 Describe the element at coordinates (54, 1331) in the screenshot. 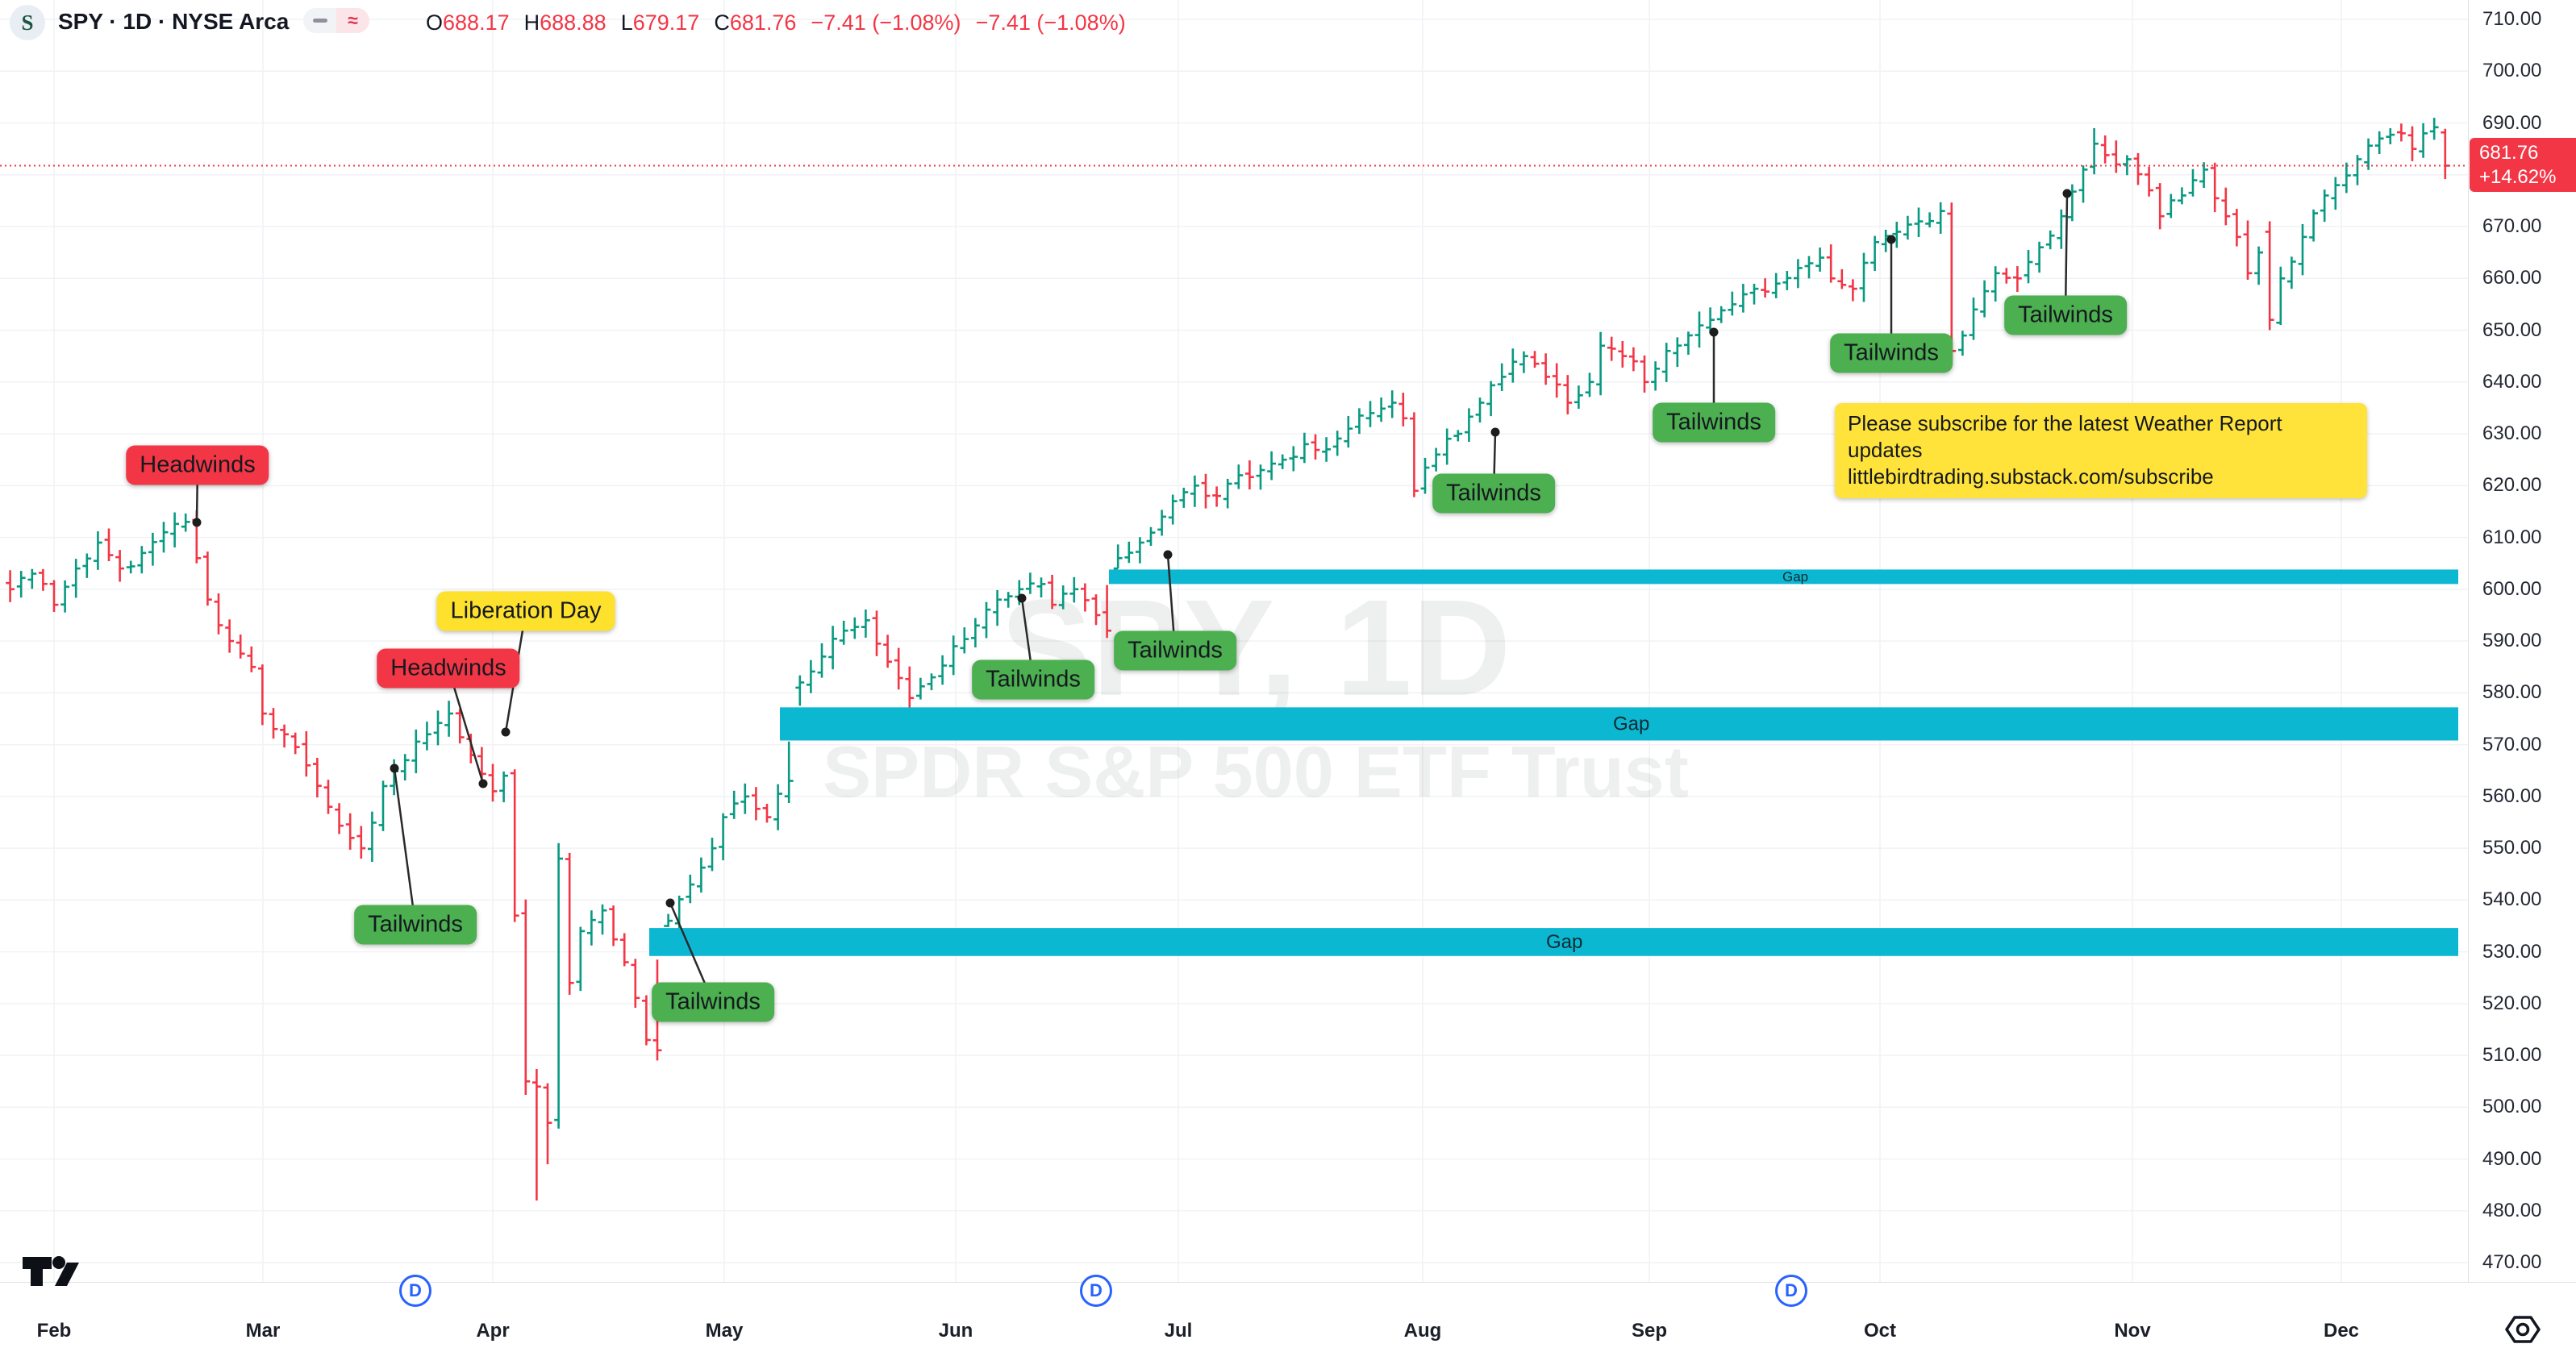

I see `month-tick-feb: Feb` at that location.